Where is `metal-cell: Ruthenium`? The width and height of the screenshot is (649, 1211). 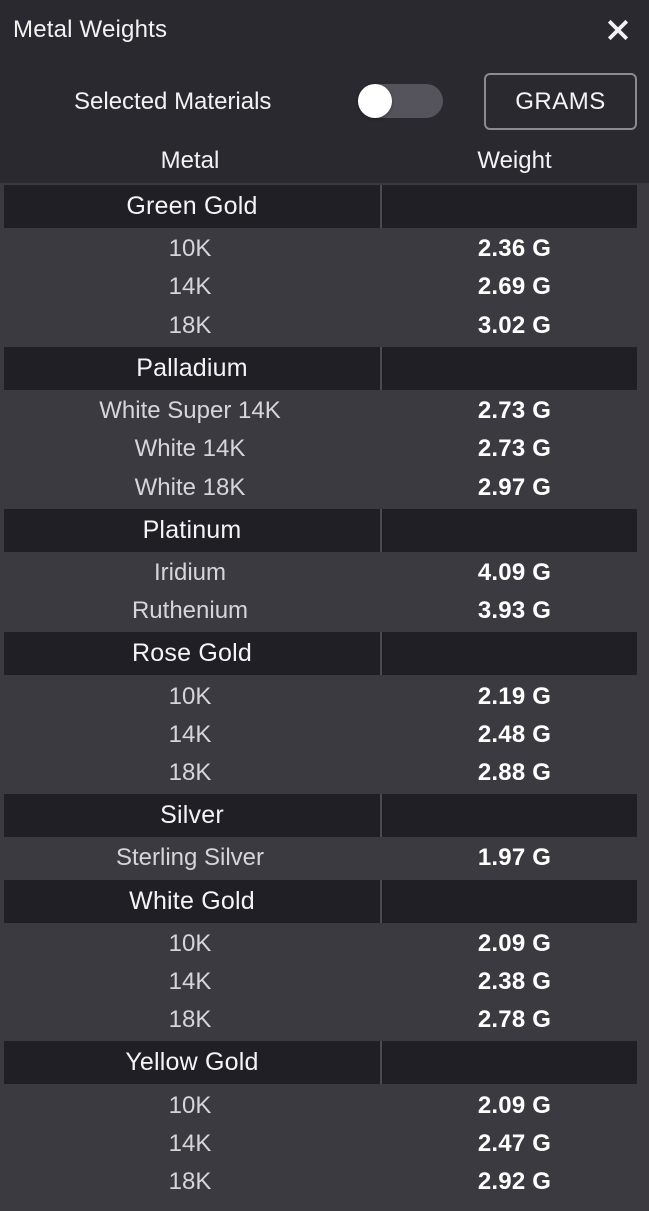
metal-cell: Ruthenium is located at coordinates (190, 611).